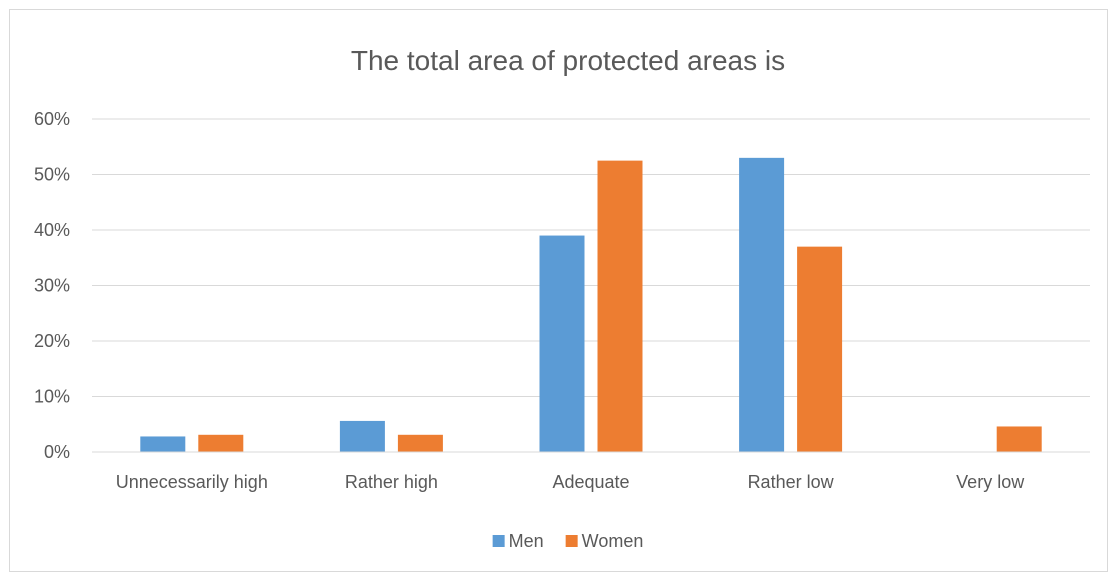  What do you see at coordinates (391, 482) in the screenshot?
I see `x-tick-label: Rather high` at bounding box center [391, 482].